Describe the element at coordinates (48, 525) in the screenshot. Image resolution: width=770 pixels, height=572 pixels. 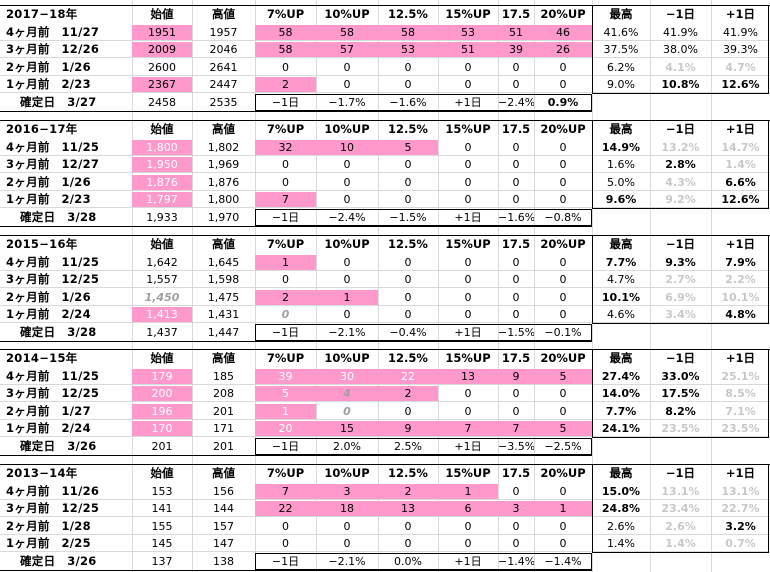
I see `row-label: 2ヶ月前 1/28` at that location.